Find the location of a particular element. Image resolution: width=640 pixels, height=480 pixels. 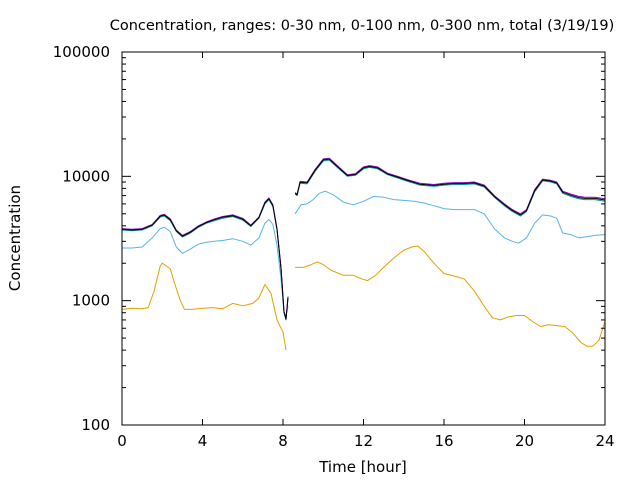

y-axis-label: Concentration is located at coordinates (15, 238).